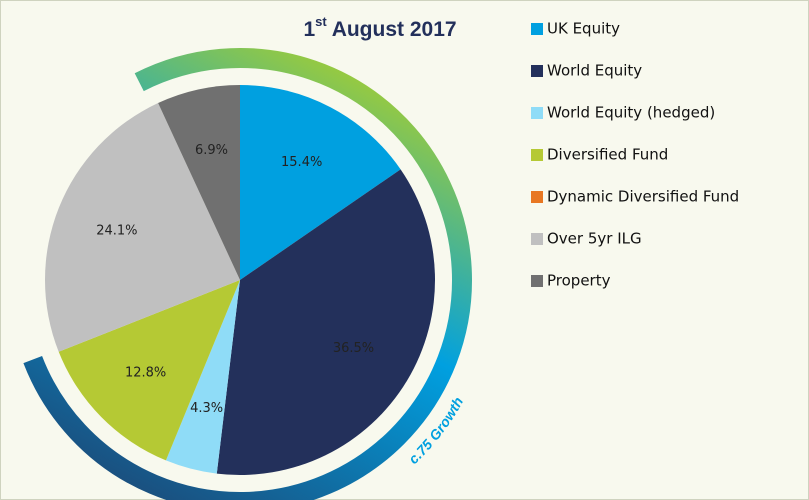 The width and height of the screenshot is (809, 500). I want to click on legend-label: Over 5yr ILG, so click(594, 239).